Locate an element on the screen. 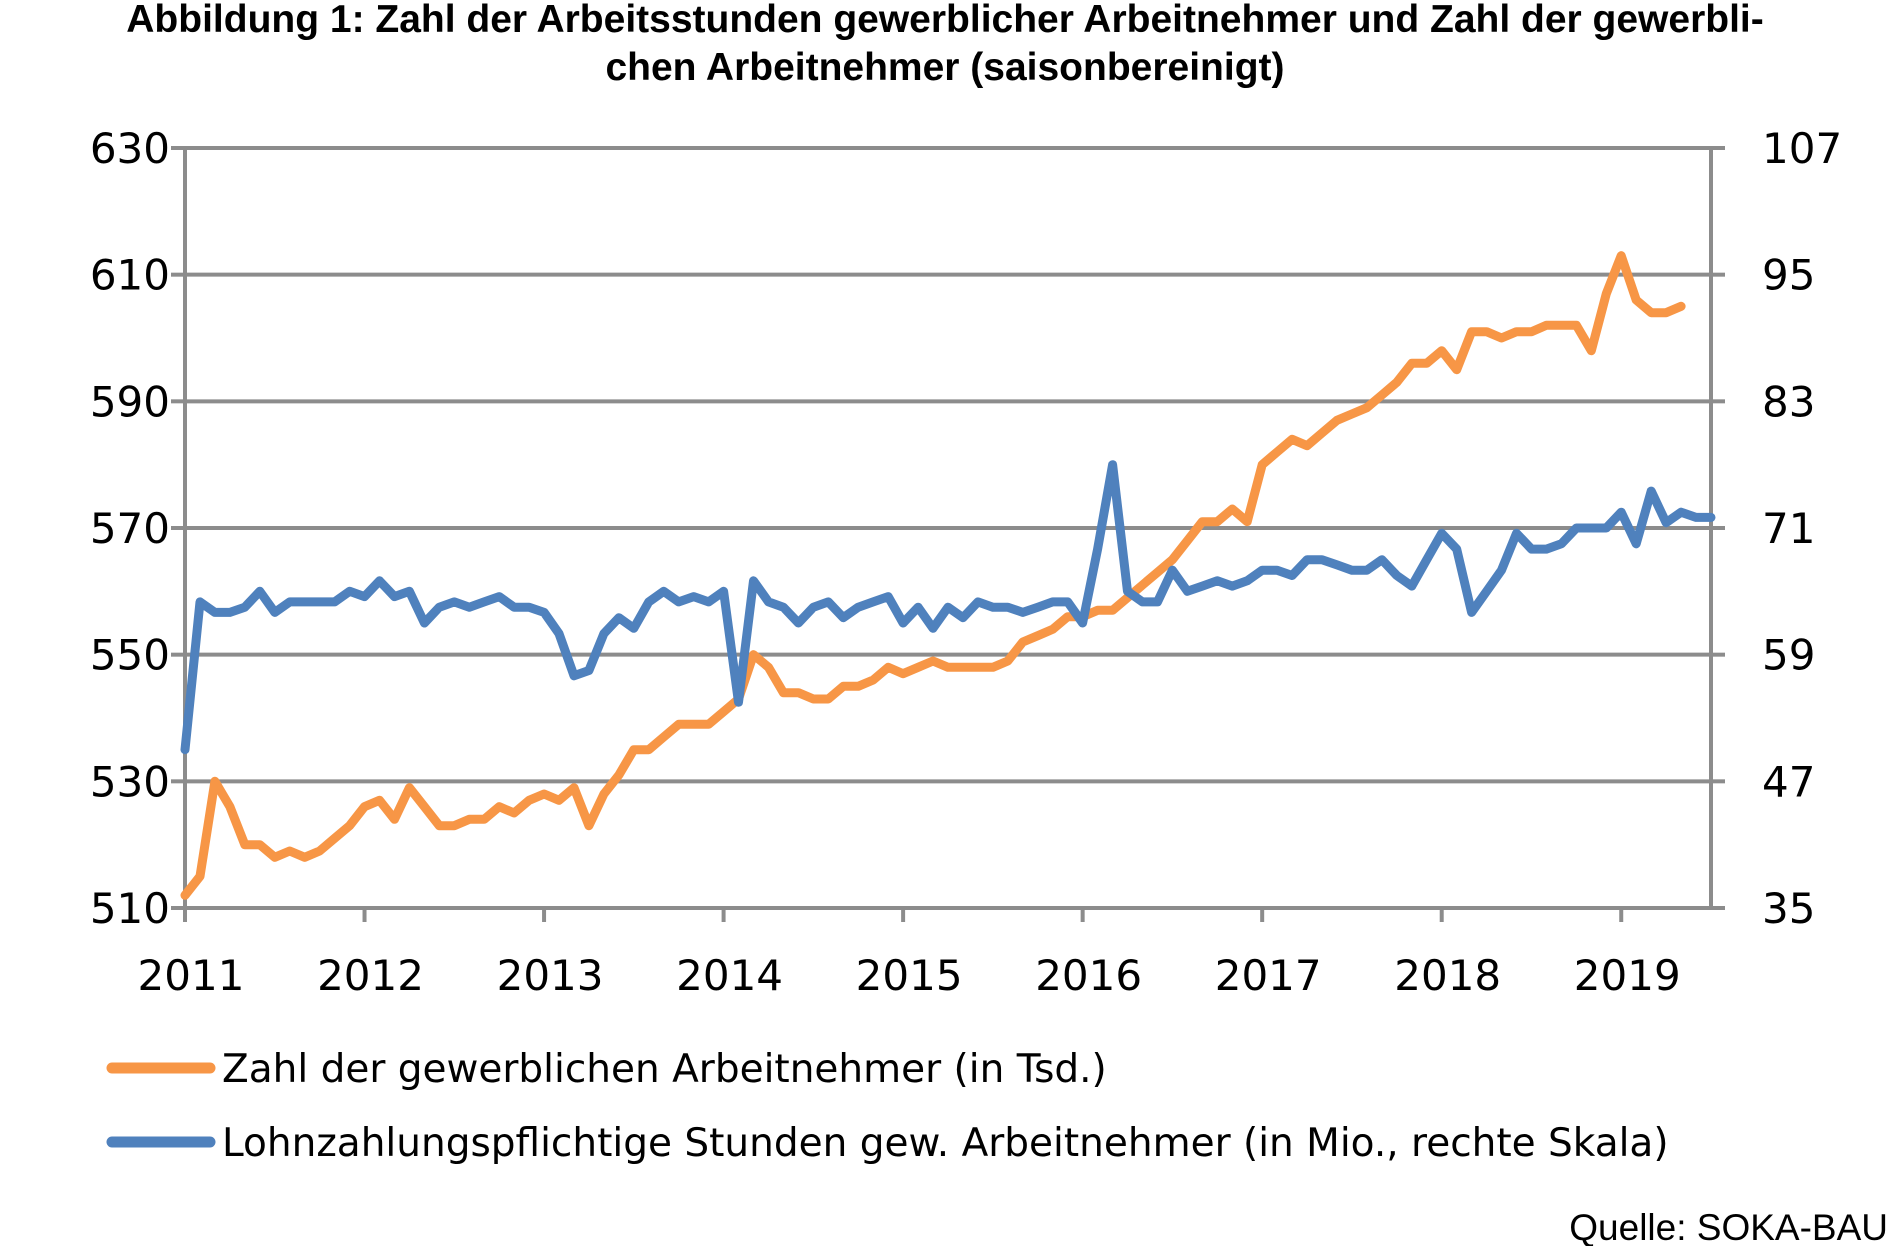 The width and height of the screenshot is (1890, 1246). source-note: Quelle: SOKA-BAU is located at coordinates (1728, 1226).